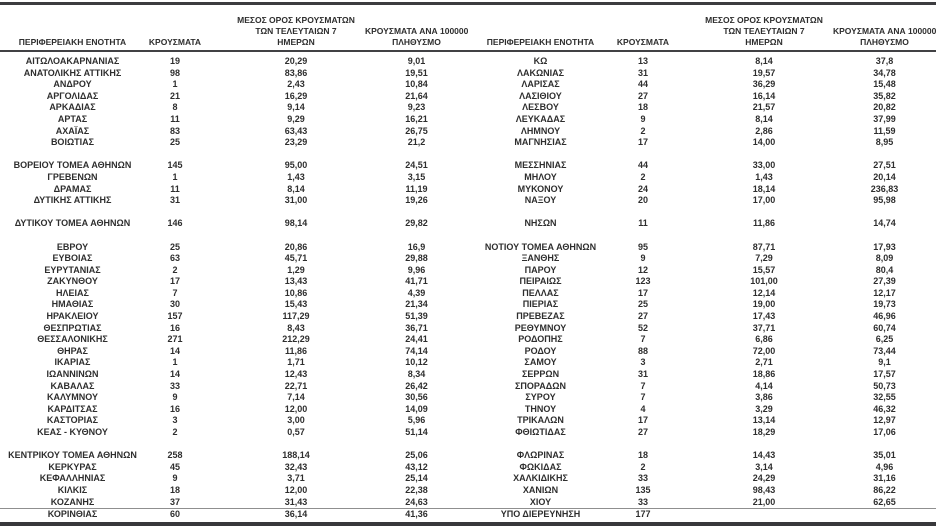 The height and width of the screenshot is (530, 936). Describe the element at coordinates (540, 258) in the screenshot. I see `cell-region: ΞΑΝΘΗΣ` at that location.